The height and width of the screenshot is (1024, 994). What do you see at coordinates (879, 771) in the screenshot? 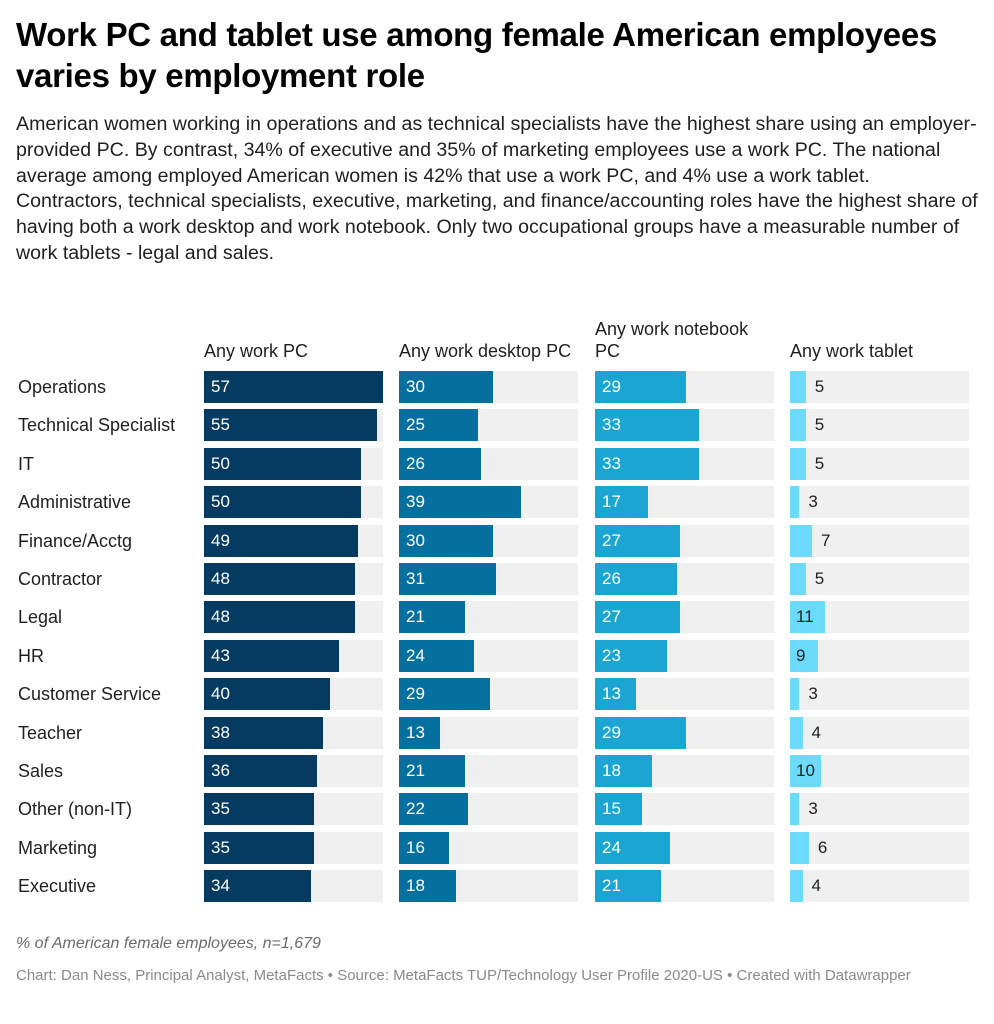
I see `bar-track: 10` at bounding box center [879, 771].